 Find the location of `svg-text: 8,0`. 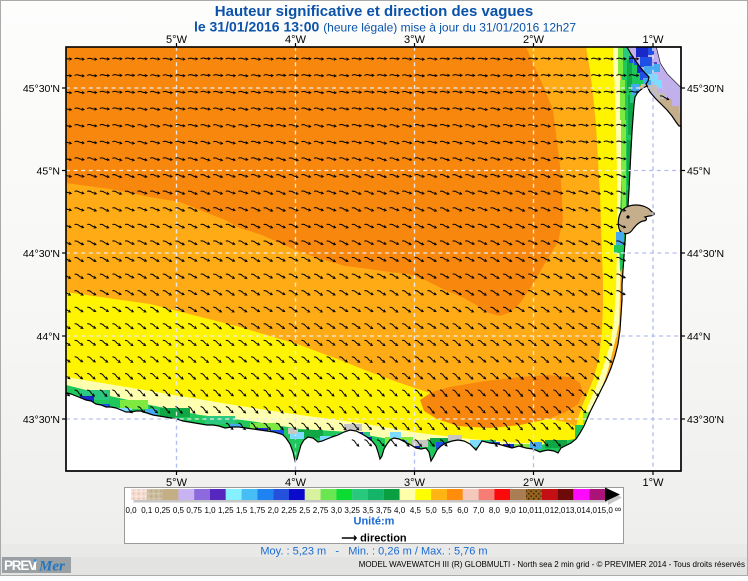

svg-text: 8,0 is located at coordinates (495, 510).